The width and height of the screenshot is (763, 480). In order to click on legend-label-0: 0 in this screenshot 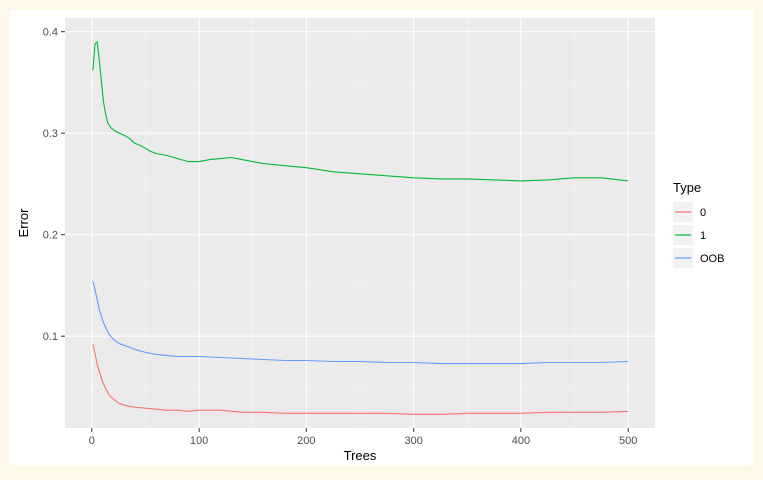, I will do `click(703, 213)`.